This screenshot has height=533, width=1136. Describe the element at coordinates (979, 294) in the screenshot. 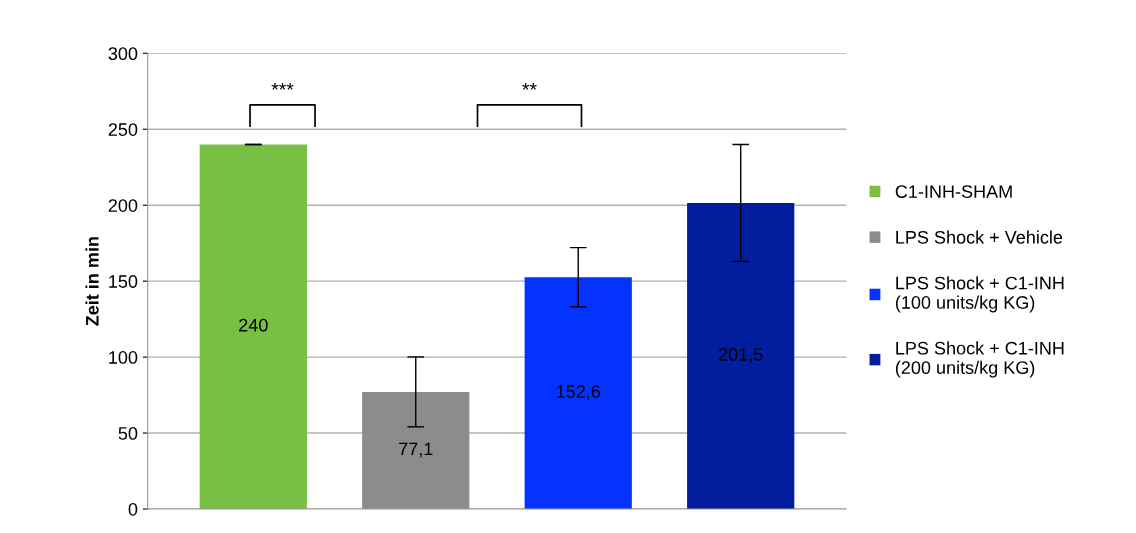

I see `legend-label: LPS Shock + C1-INH (100 units/kg KG)` at that location.